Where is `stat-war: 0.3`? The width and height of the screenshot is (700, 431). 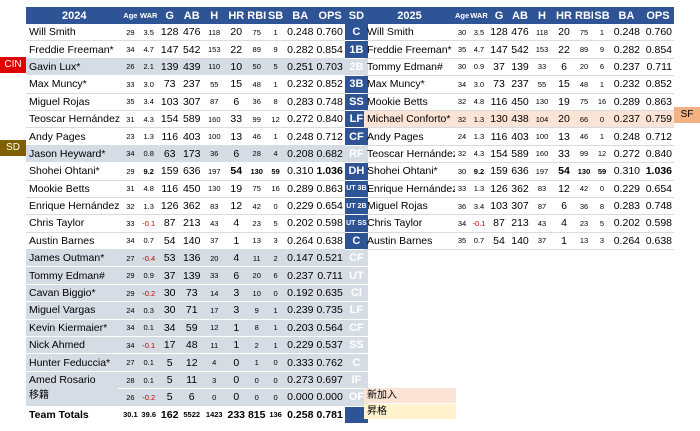
stat-war: 0.3 is located at coordinates (149, 310).